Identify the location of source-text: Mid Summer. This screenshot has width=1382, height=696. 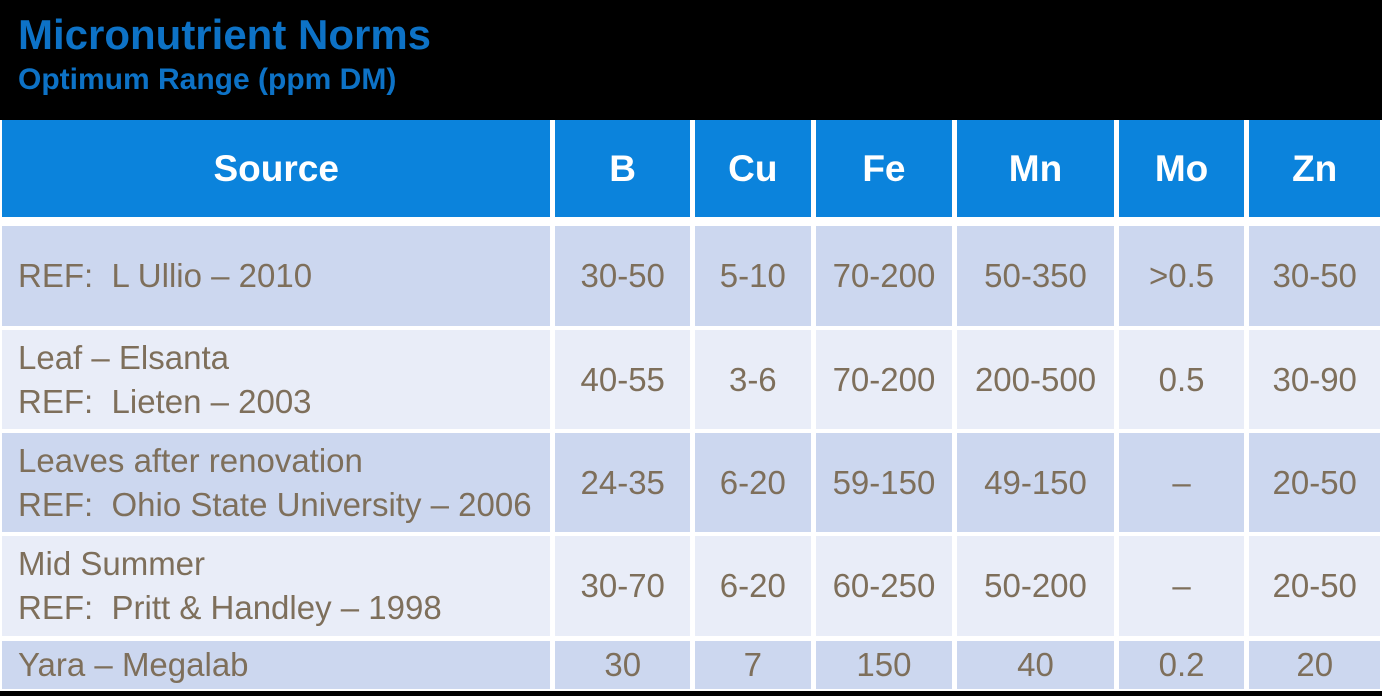
(112, 563).